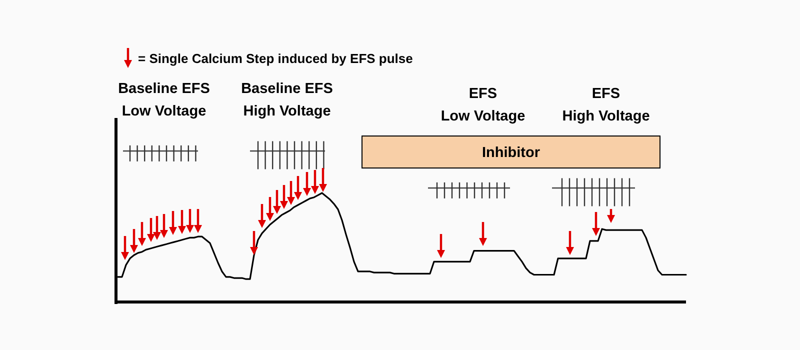  Describe the element at coordinates (511, 153) in the screenshot. I see `text: Inhibitor` at that location.